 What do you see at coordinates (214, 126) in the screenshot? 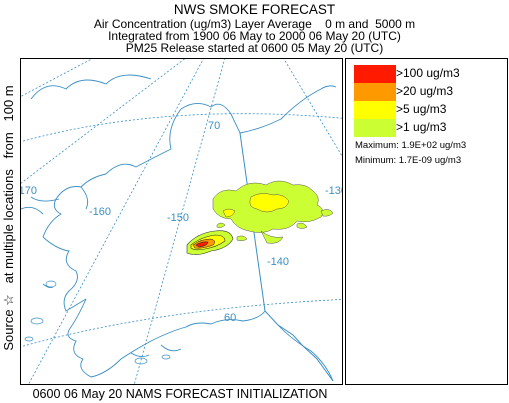
I see `lat-label-70: 70` at bounding box center [214, 126].